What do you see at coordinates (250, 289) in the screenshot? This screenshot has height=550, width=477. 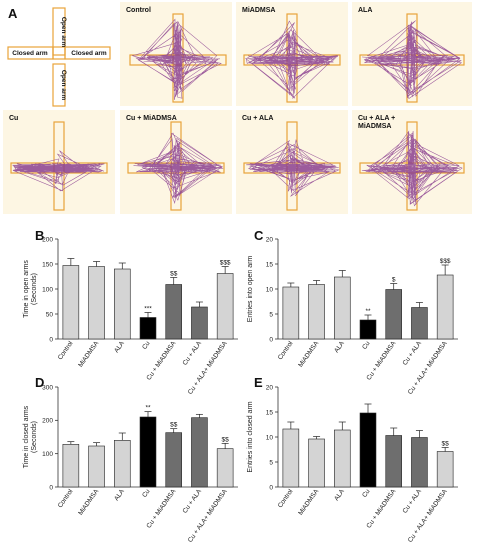 I see `y-axis-title: Entries into open arm` at bounding box center [250, 289].